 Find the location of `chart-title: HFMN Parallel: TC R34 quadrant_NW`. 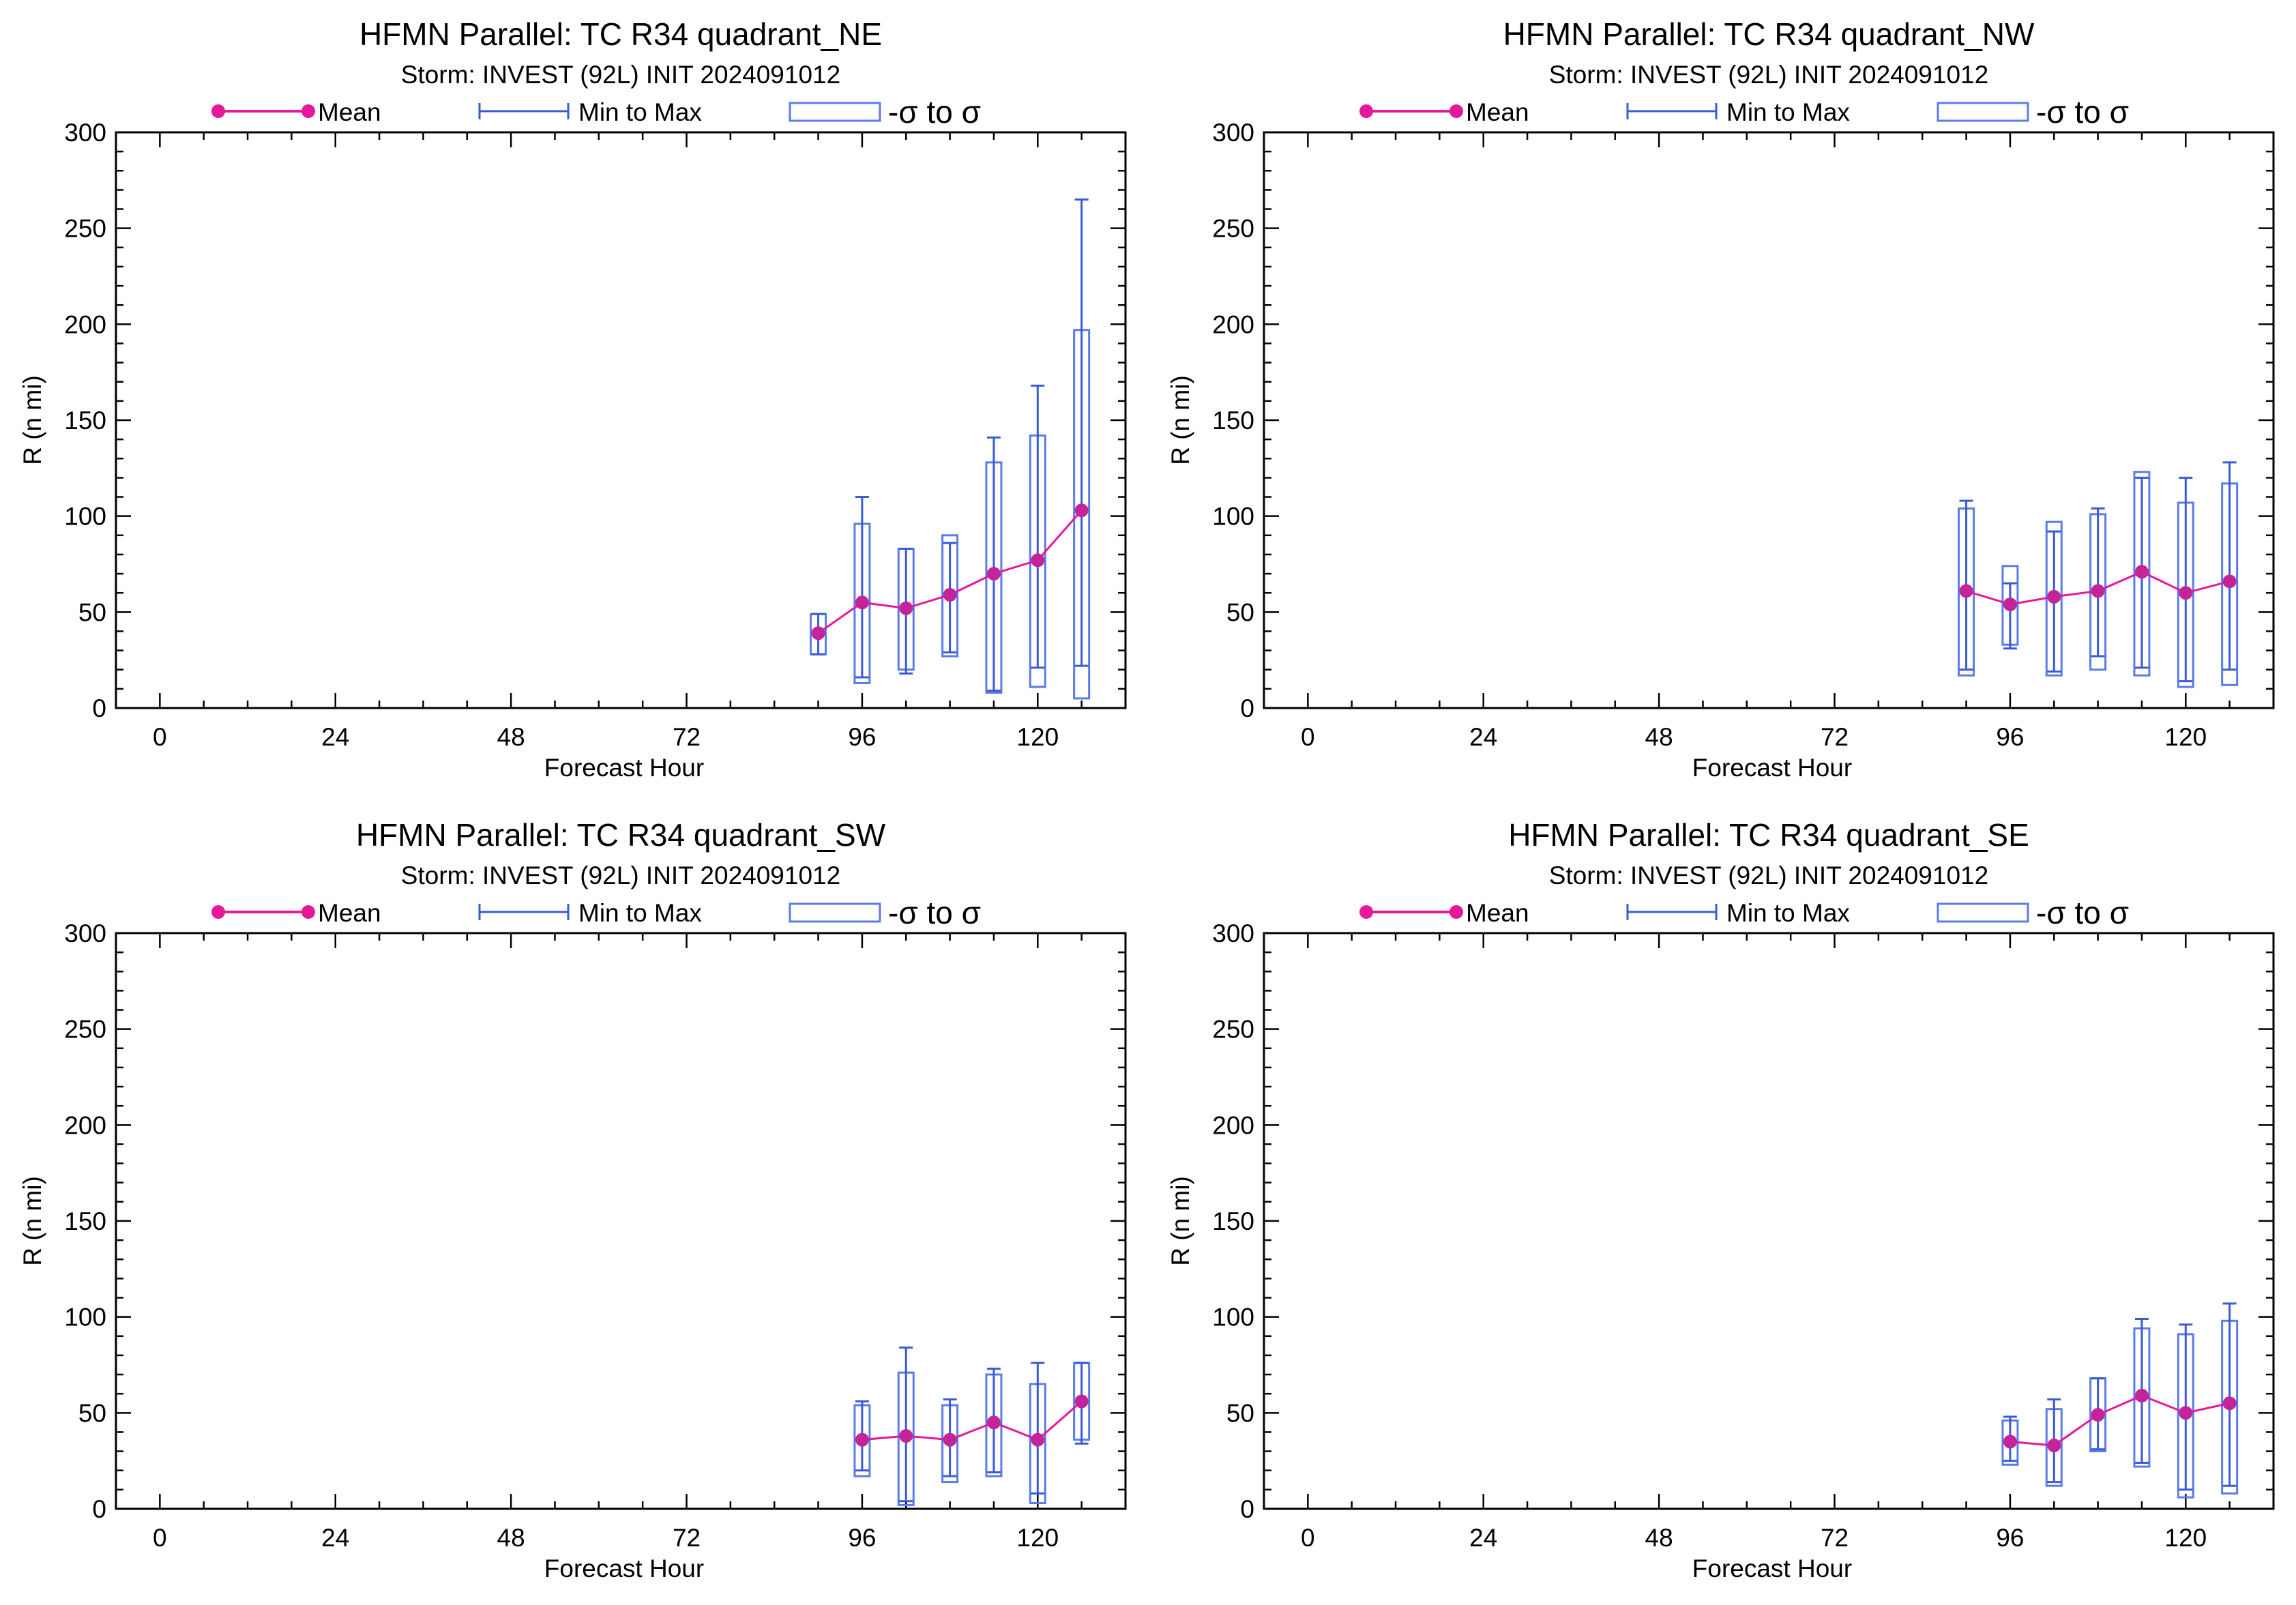

chart-title: HFMN Parallel: TC R34 quadrant_NW is located at coordinates (1769, 34).